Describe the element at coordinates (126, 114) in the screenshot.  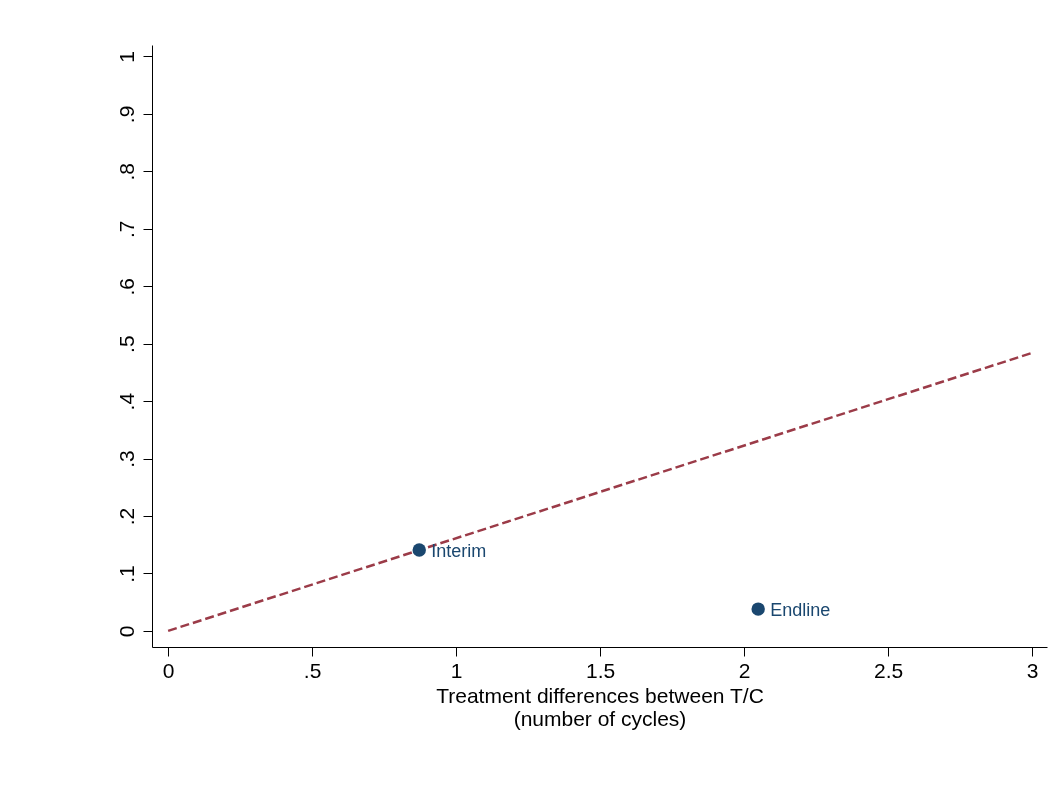
I see `y-tick-label: .9` at that location.